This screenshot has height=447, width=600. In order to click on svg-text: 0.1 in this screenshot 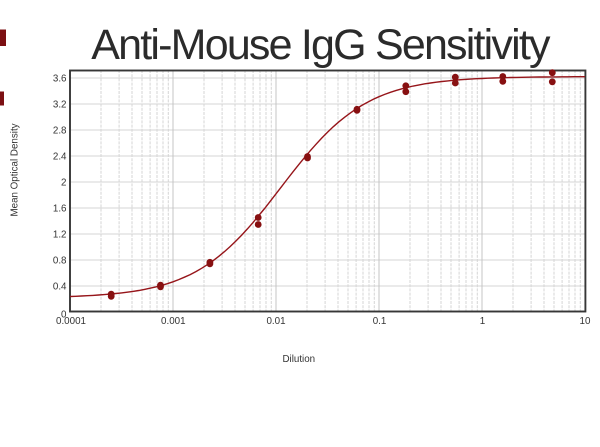, I will do `click(380, 321)`.